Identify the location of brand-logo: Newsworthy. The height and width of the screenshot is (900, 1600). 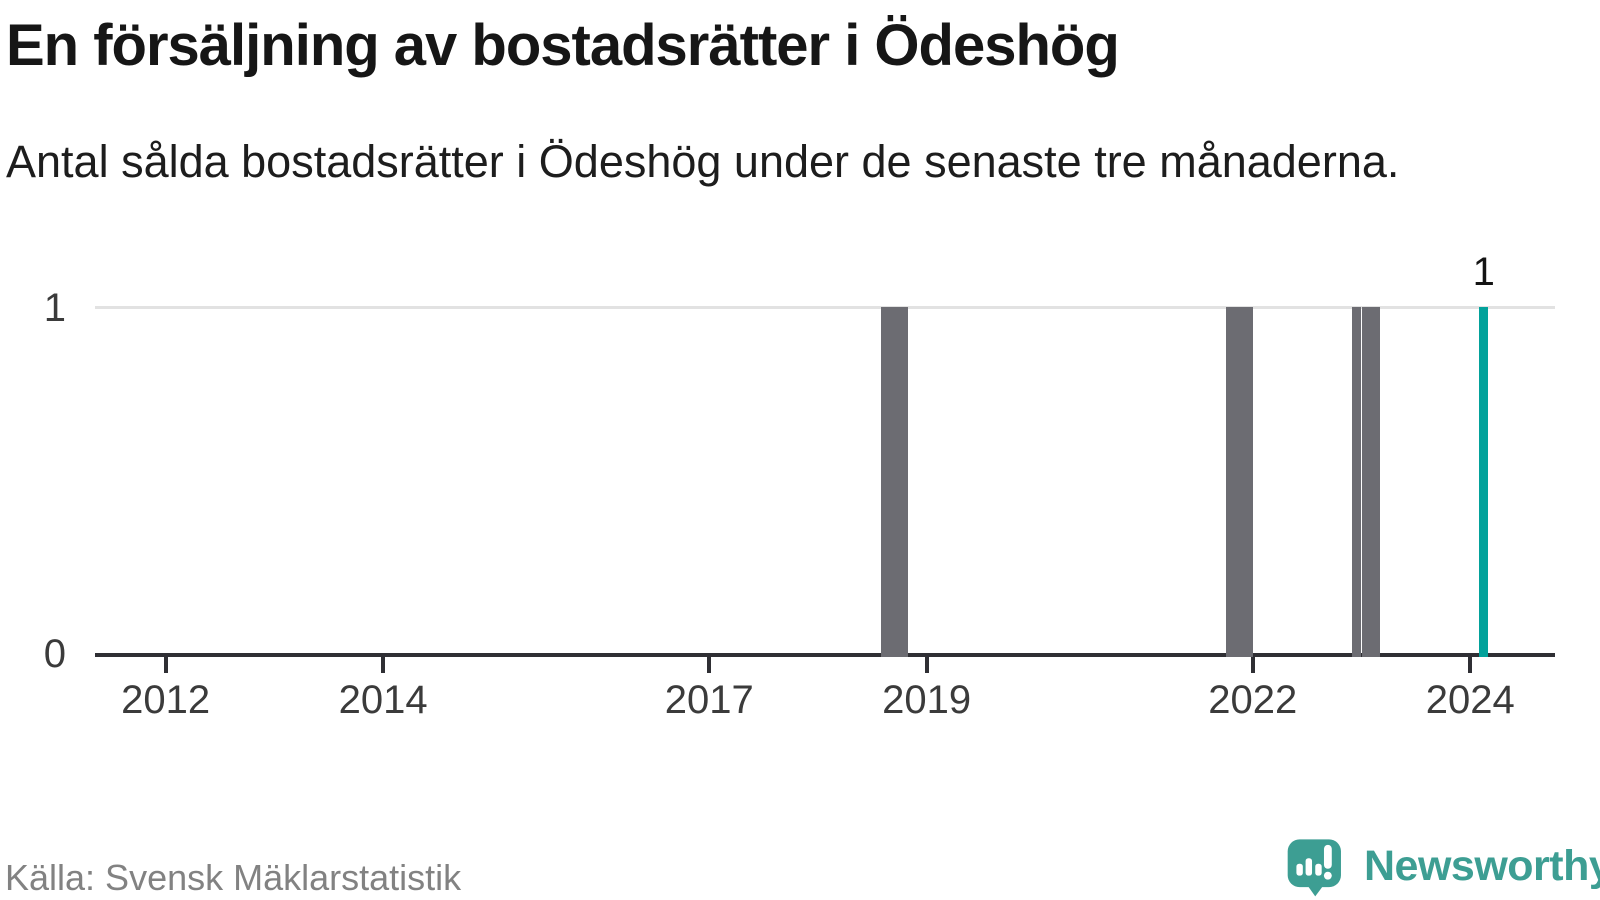
(1442, 866).